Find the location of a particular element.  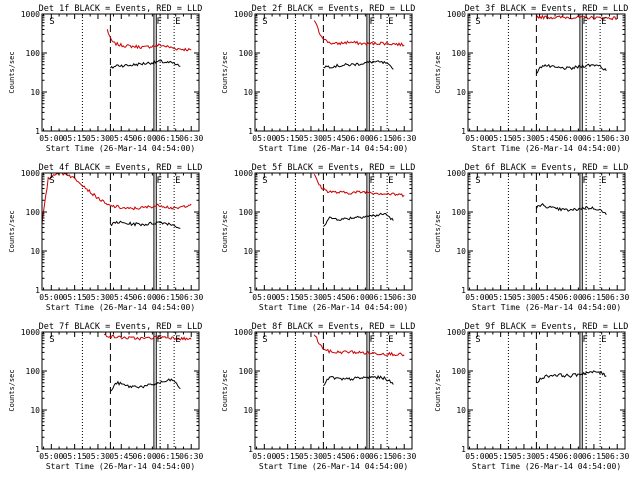

panel-title: Det 4f BLACK = Events, RED = LLD is located at coordinates (121, 168).